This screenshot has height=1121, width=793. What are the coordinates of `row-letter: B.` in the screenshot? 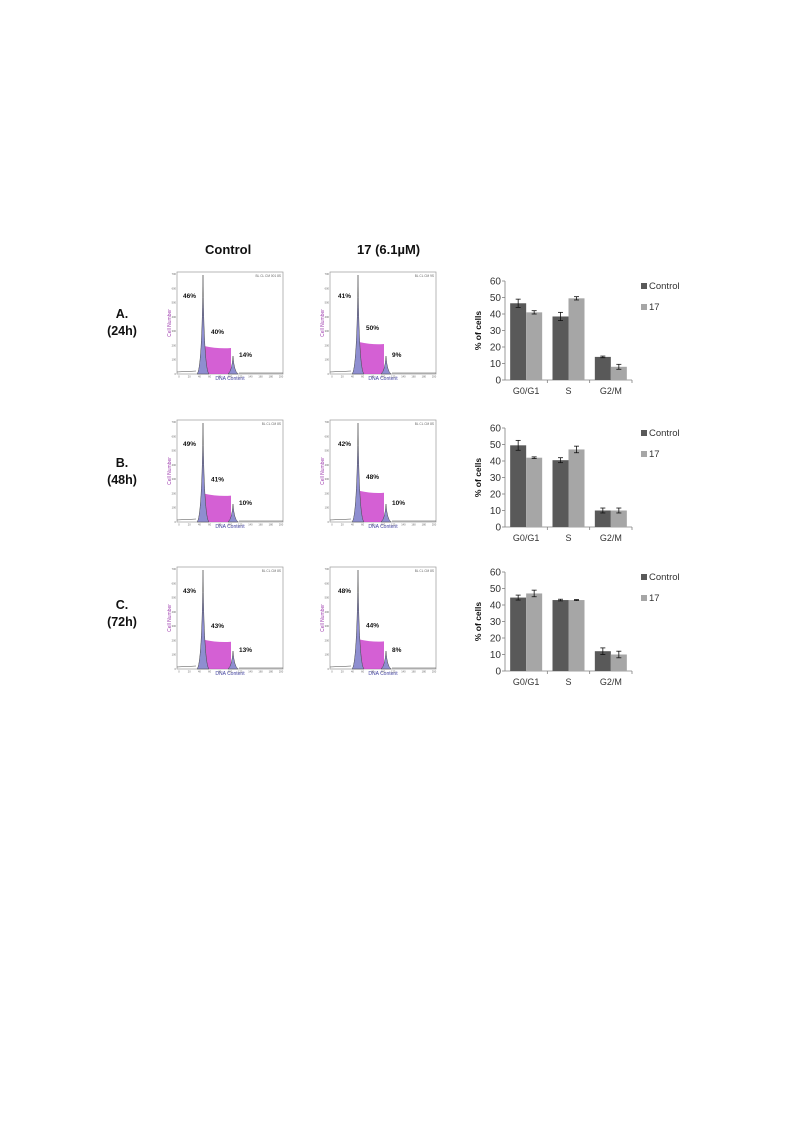 It's located at (122, 463).